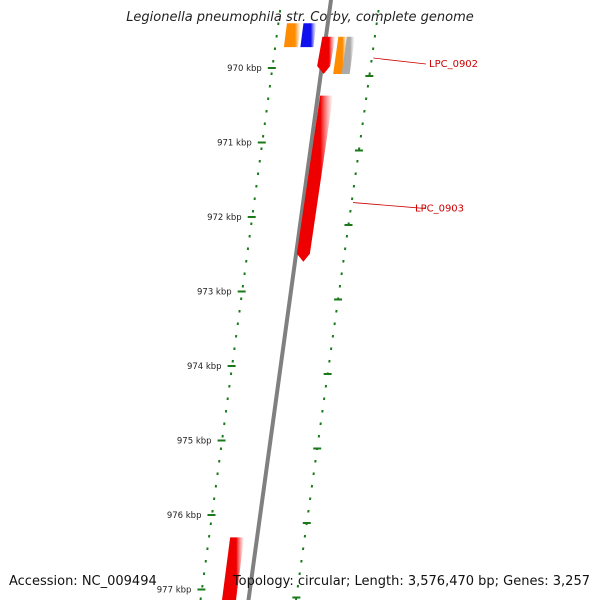 The image size is (600, 600). I want to click on tick-label: 972 kbp, so click(224, 218).